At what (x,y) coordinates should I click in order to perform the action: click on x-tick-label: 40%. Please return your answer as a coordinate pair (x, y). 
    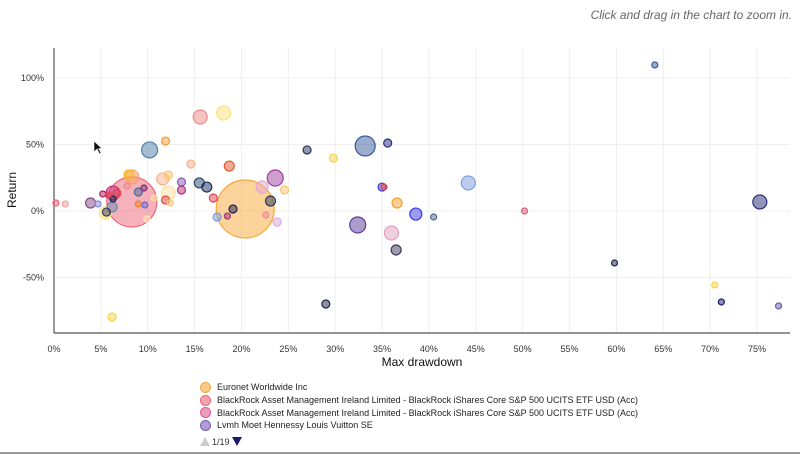
    Looking at the image, I should click on (429, 349).